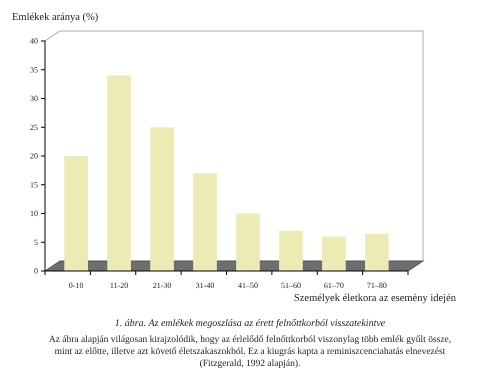 This screenshot has height=385, width=500. Describe the element at coordinates (55, 17) in the screenshot. I see `y-axis-title: Emlékek aránya (%)` at that location.